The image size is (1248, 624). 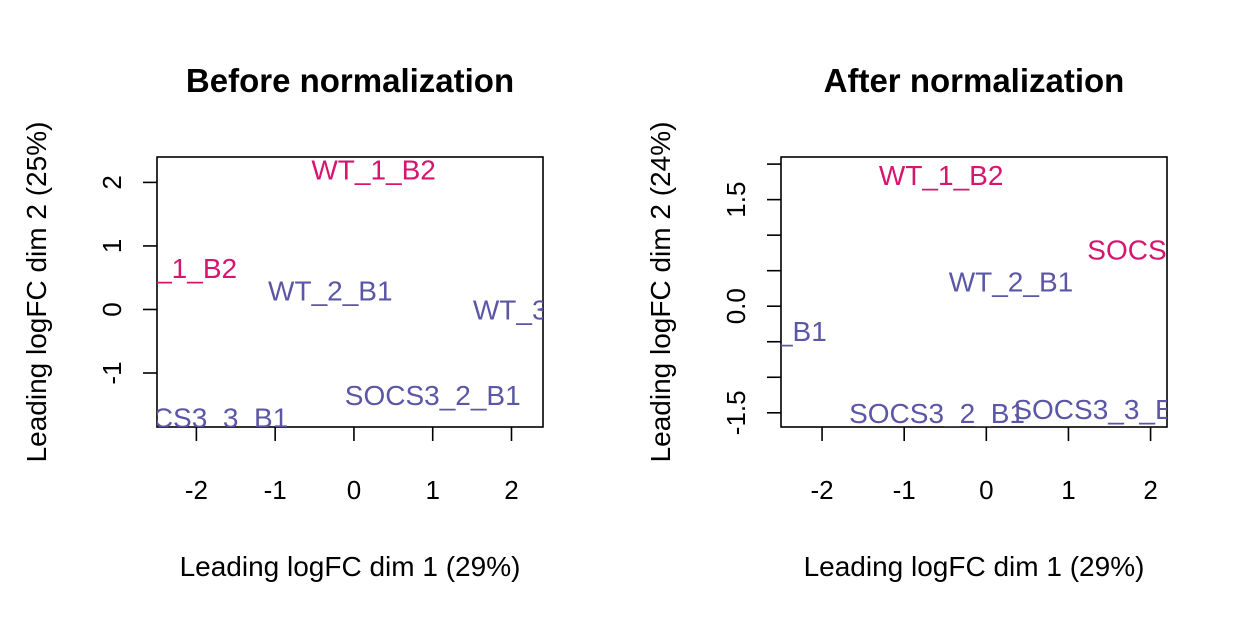 I want to click on y-axis: -1 0 1 2, so click(x=127, y=280).